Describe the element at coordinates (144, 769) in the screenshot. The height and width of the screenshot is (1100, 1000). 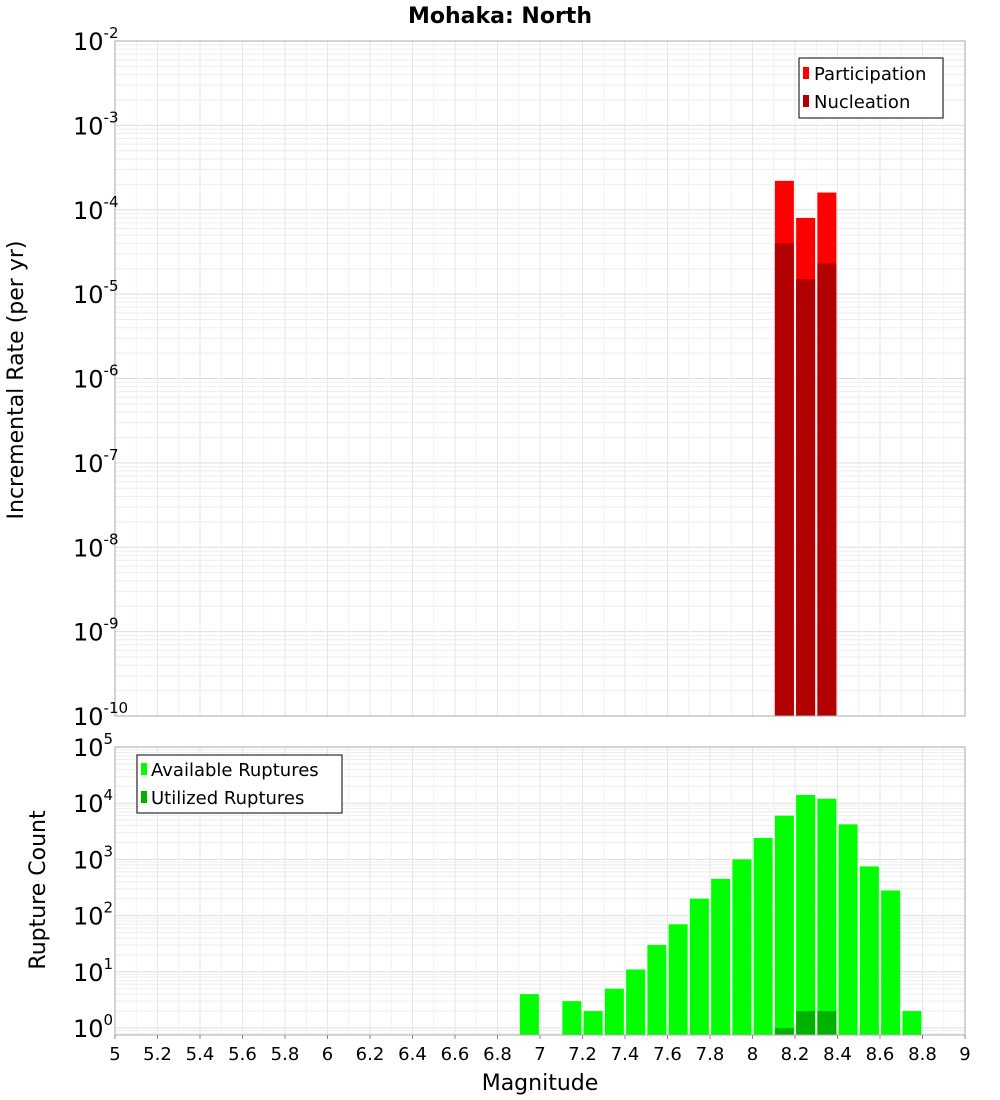
I see `legend-available-swatch` at that location.